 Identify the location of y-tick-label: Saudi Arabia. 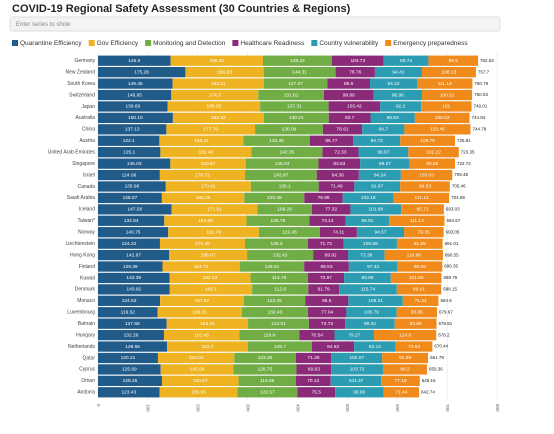
(81, 198).